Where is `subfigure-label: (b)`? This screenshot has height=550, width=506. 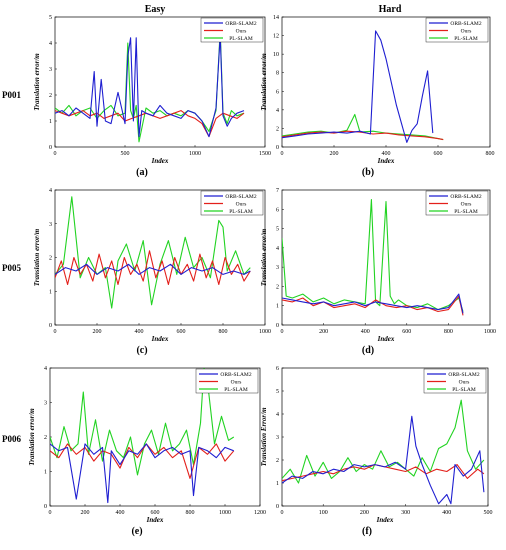 subfigure-label: (b) is located at coordinates (368, 172).